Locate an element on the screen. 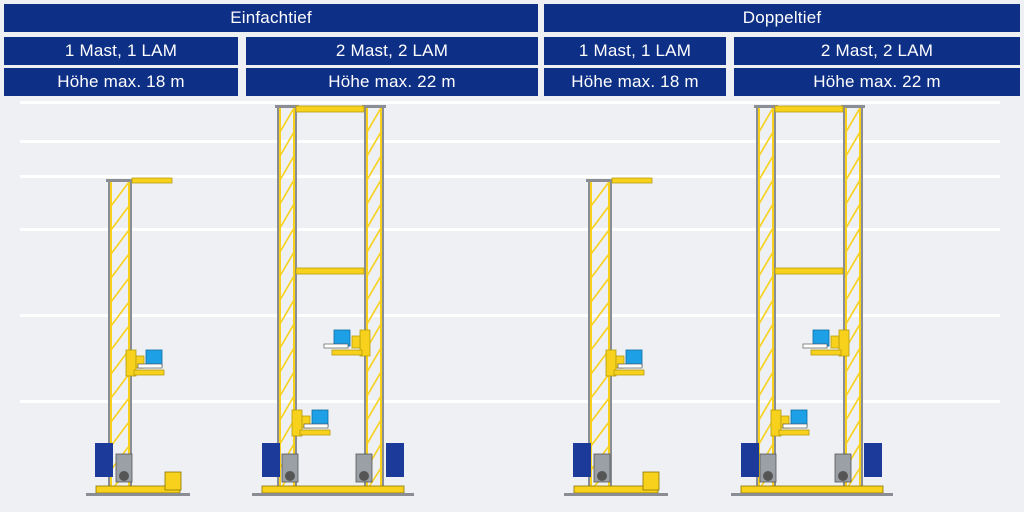  col3-height: Höhe max. 18 m is located at coordinates (635, 82).